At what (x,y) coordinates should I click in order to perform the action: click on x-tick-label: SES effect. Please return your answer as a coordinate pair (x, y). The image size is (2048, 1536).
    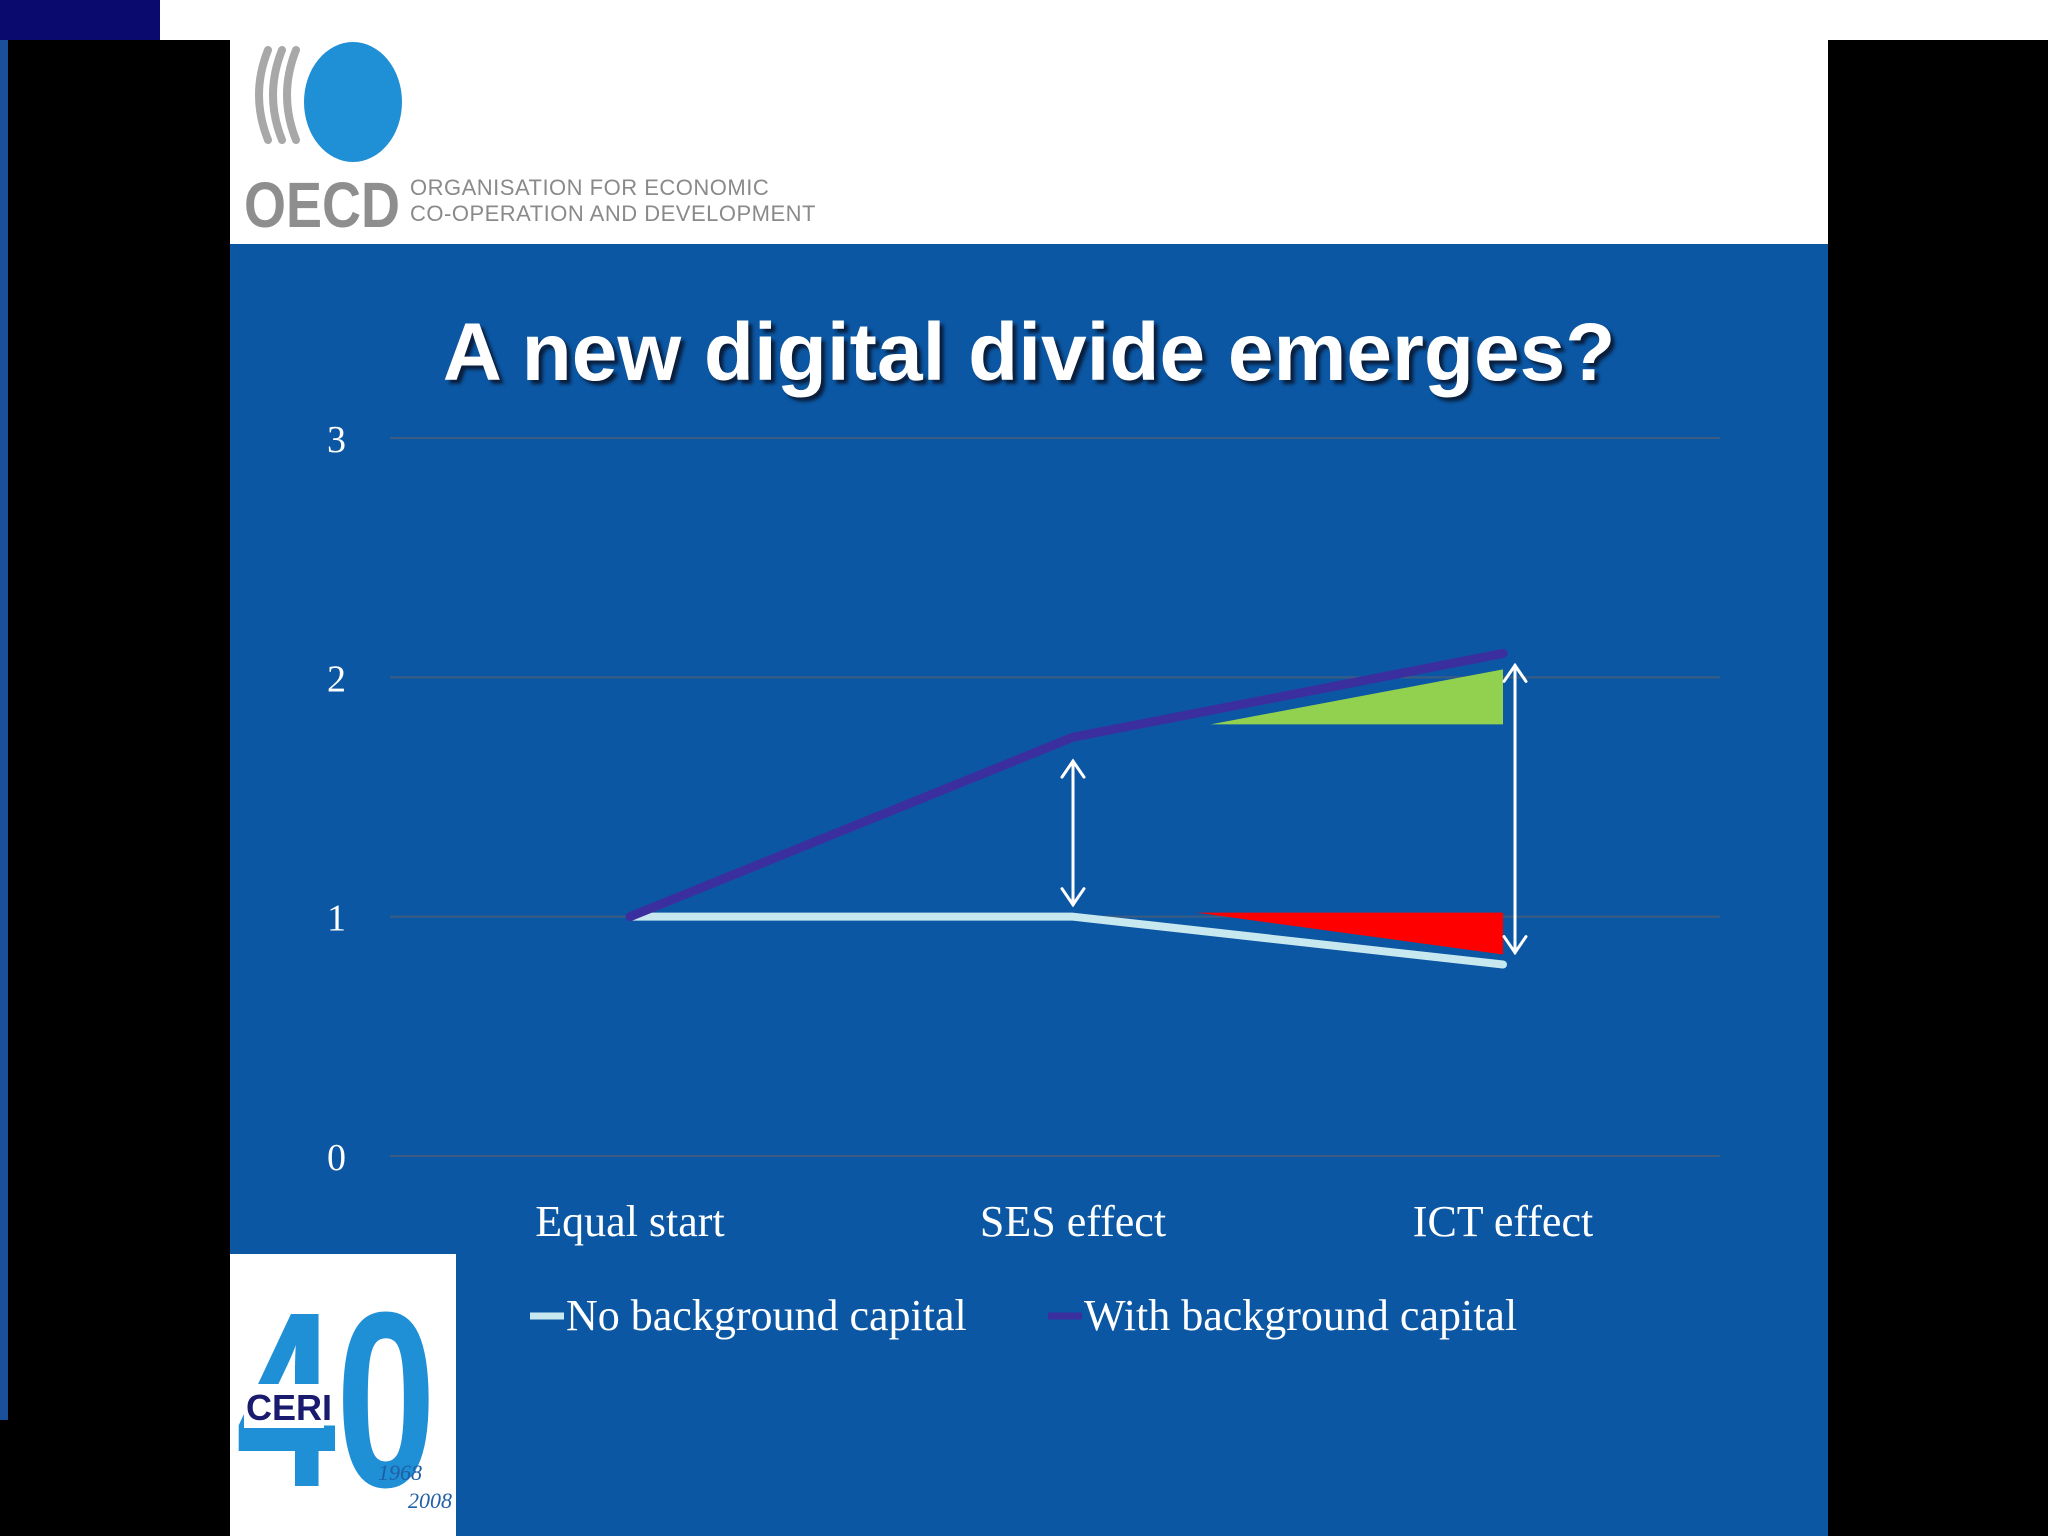
    Looking at the image, I should click on (1073, 1221).